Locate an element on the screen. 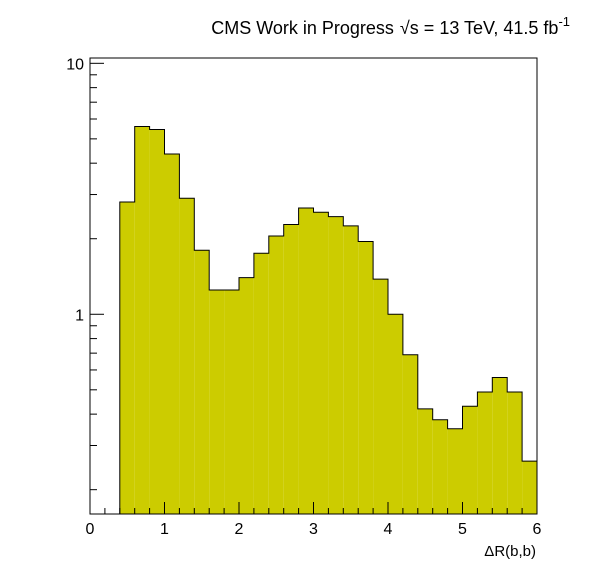 This screenshot has width=596, height=572. x-tick-label: 5 is located at coordinates (462, 529).